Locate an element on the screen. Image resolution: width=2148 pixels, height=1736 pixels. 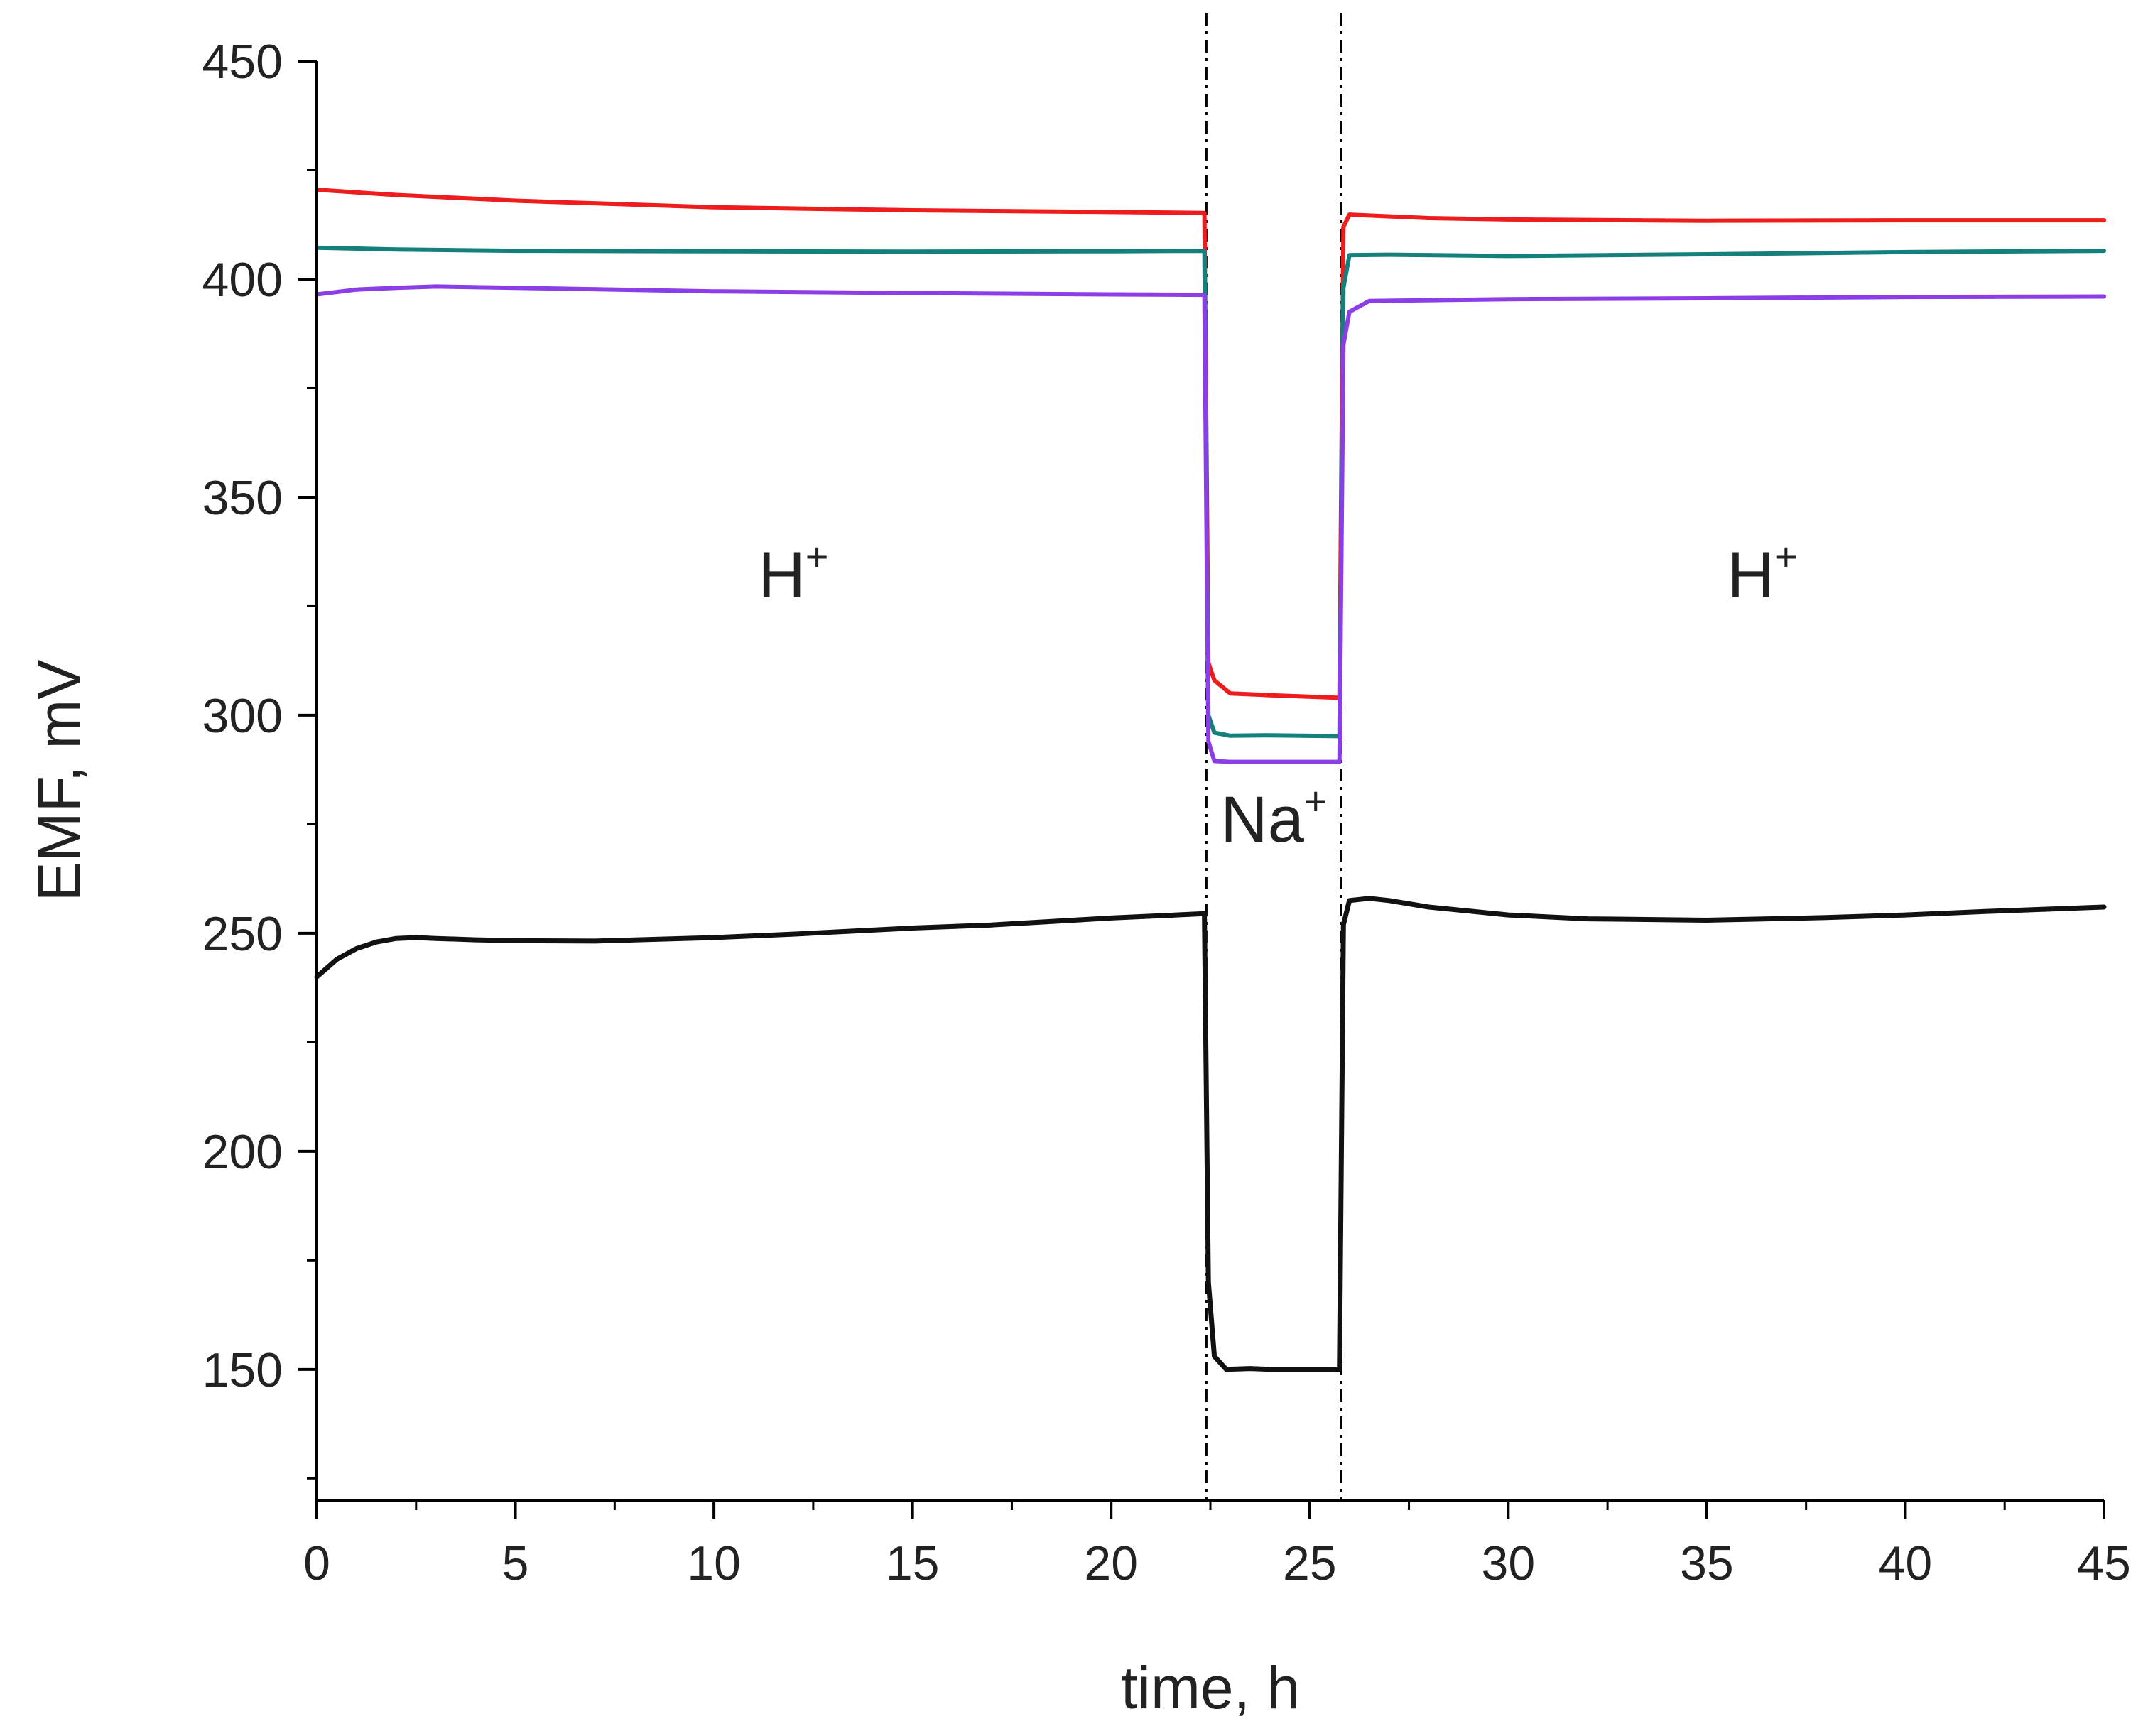
x-tick-label: 25 is located at coordinates (1310, 1563).